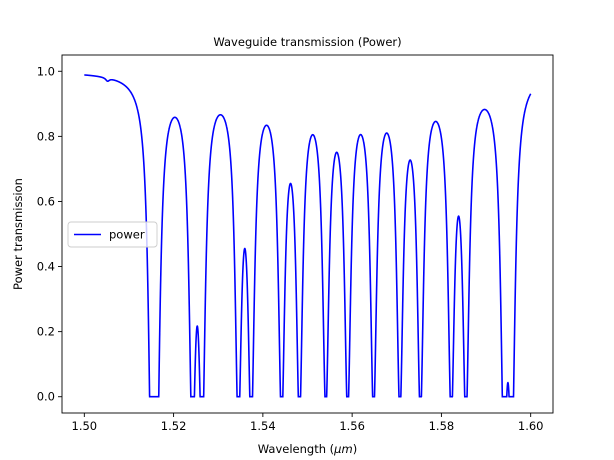  I want to click on y-tick-label: 0.2, so click(46, 332).